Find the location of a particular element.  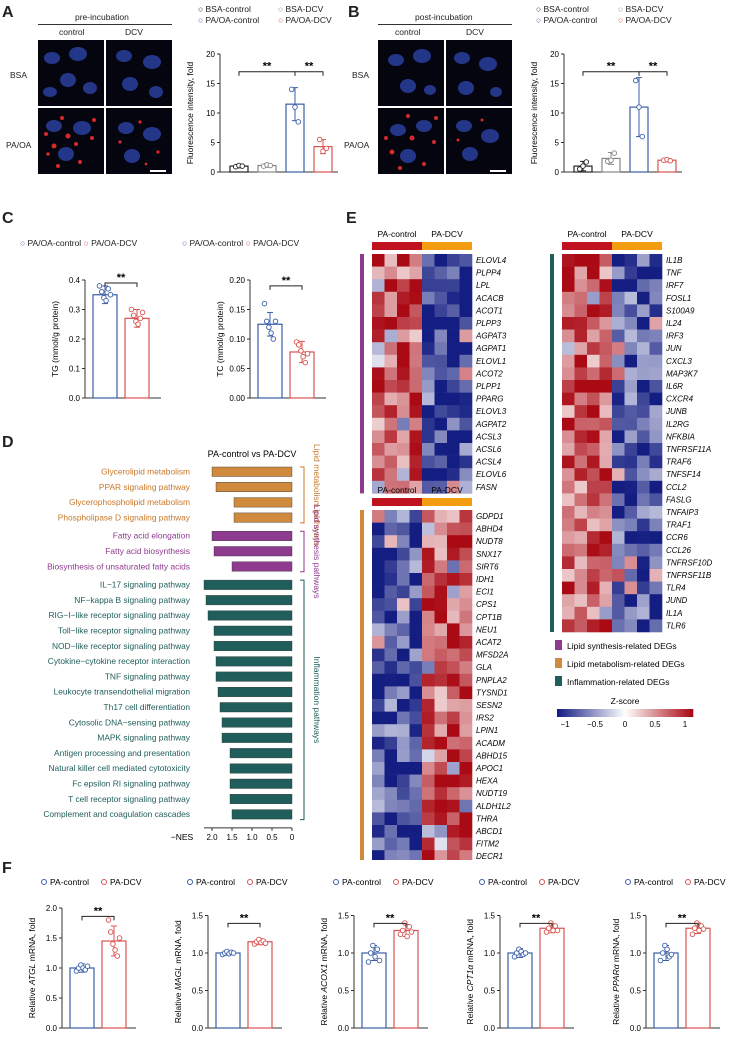

y-axis-label: Relative PPARα mRNA, fold is located at coordinates (616, 971).